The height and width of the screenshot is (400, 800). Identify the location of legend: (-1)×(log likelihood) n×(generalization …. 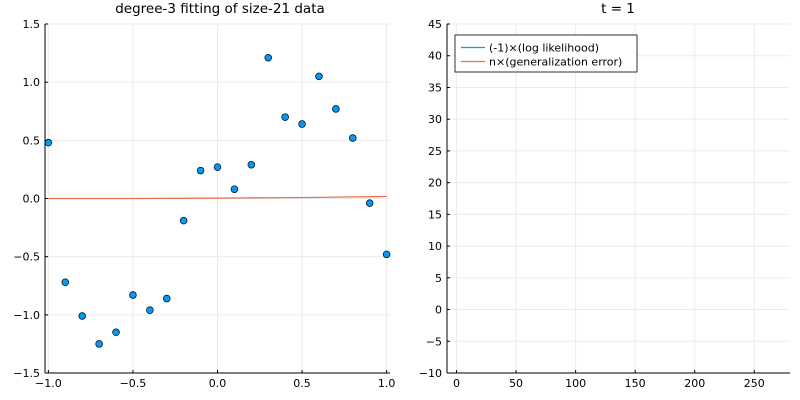
(546, 53).